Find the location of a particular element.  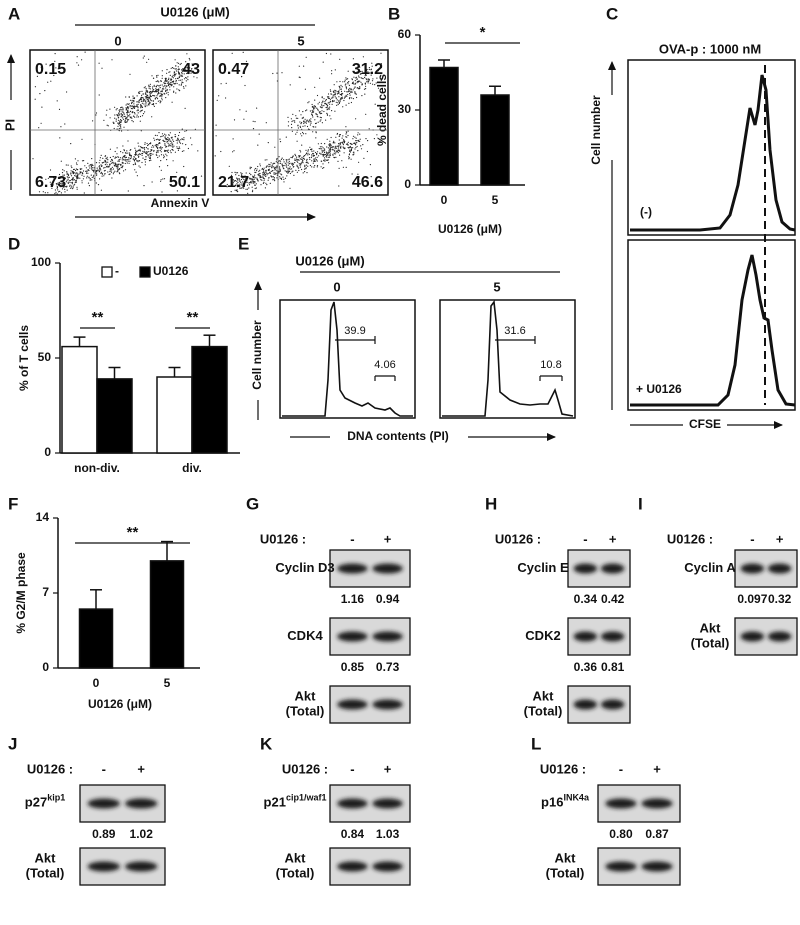

plot-frame is located at coordinates (507, 359).